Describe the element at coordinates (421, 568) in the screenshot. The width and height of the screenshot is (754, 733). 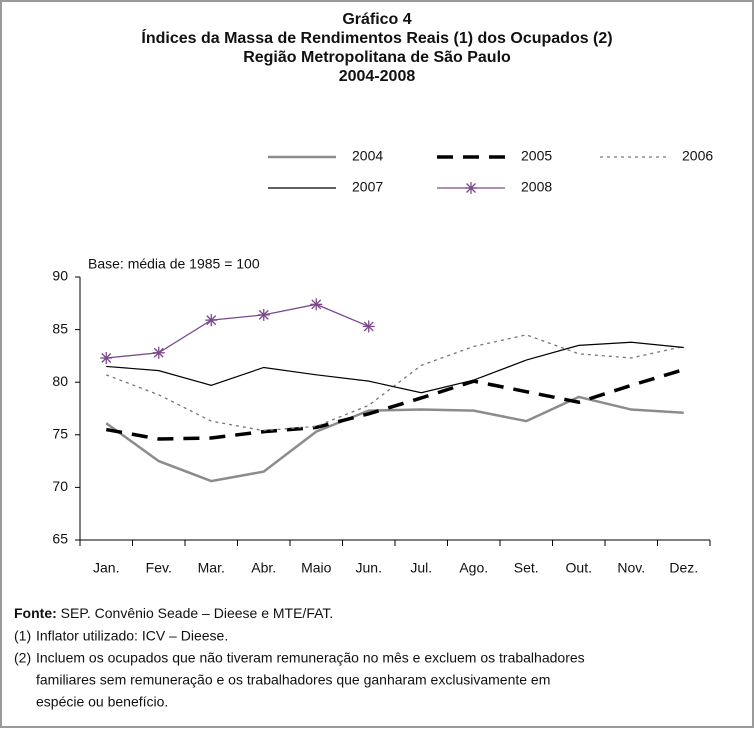
I see `x-tick-label: Jul.` at that location.